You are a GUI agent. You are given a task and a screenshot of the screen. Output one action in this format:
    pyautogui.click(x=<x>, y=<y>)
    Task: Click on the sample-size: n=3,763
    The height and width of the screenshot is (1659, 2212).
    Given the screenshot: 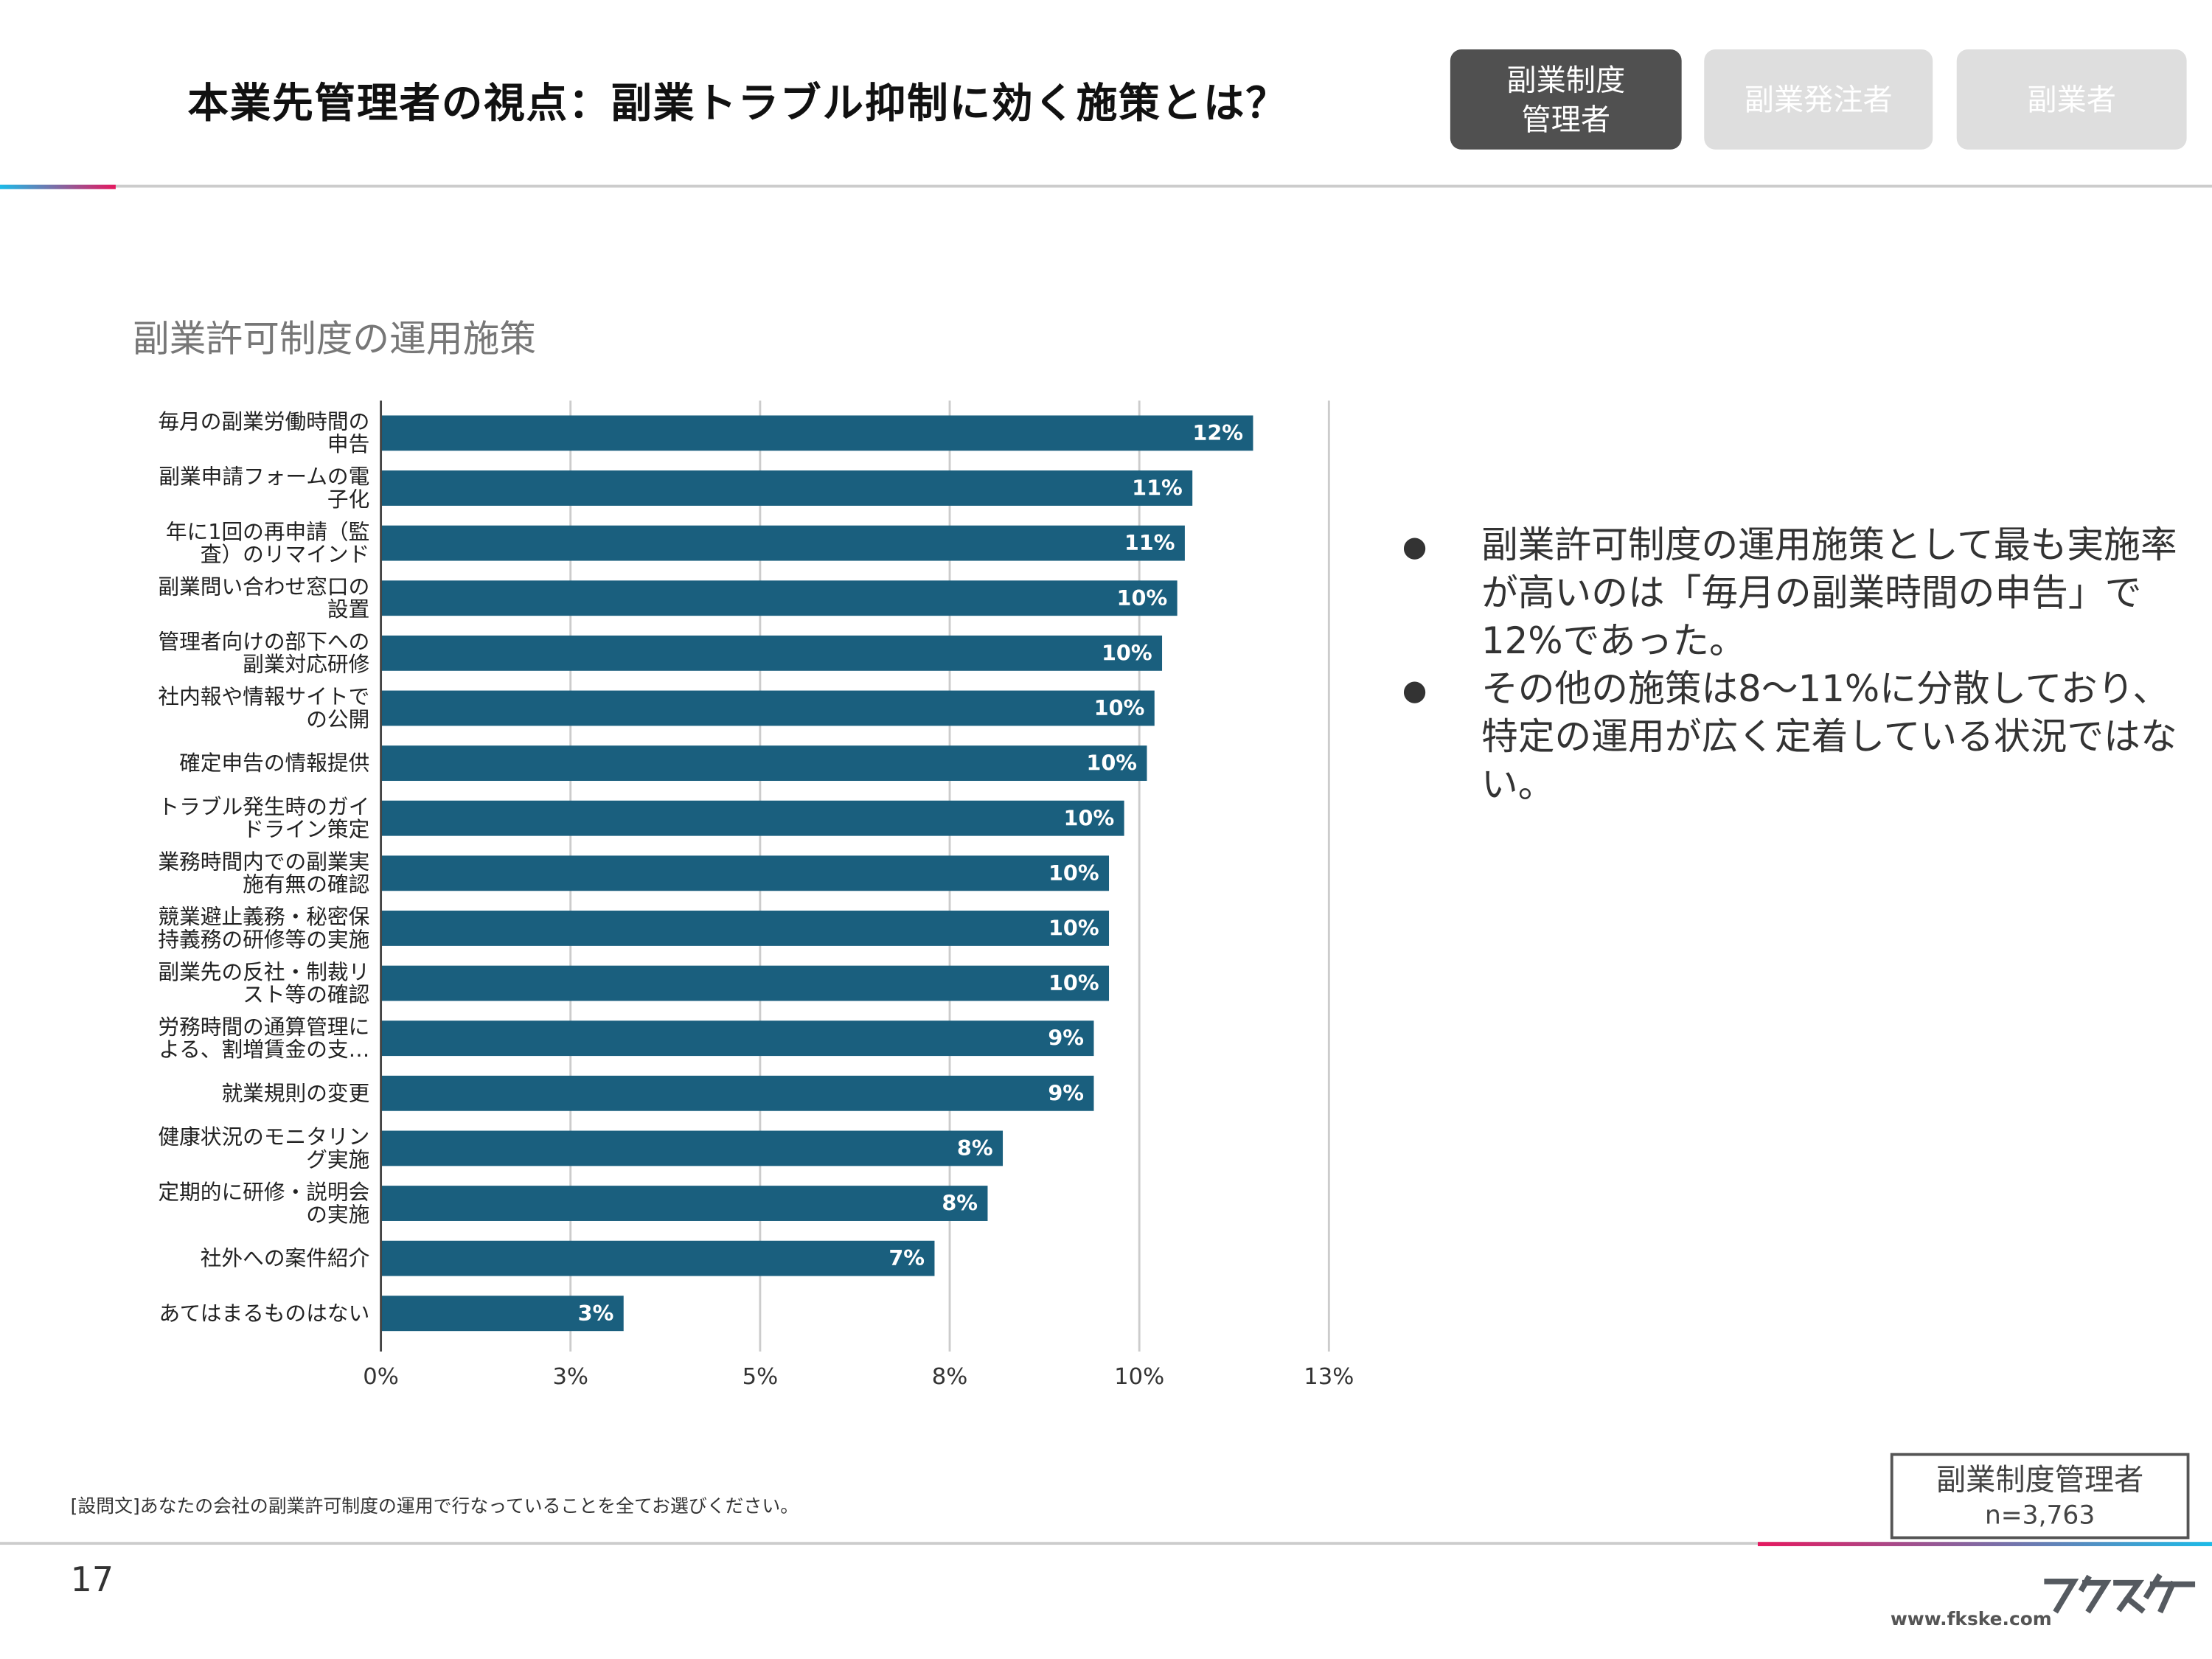 What is the action you would take?
    pyautogui.click(x=2040, y=1515)
    